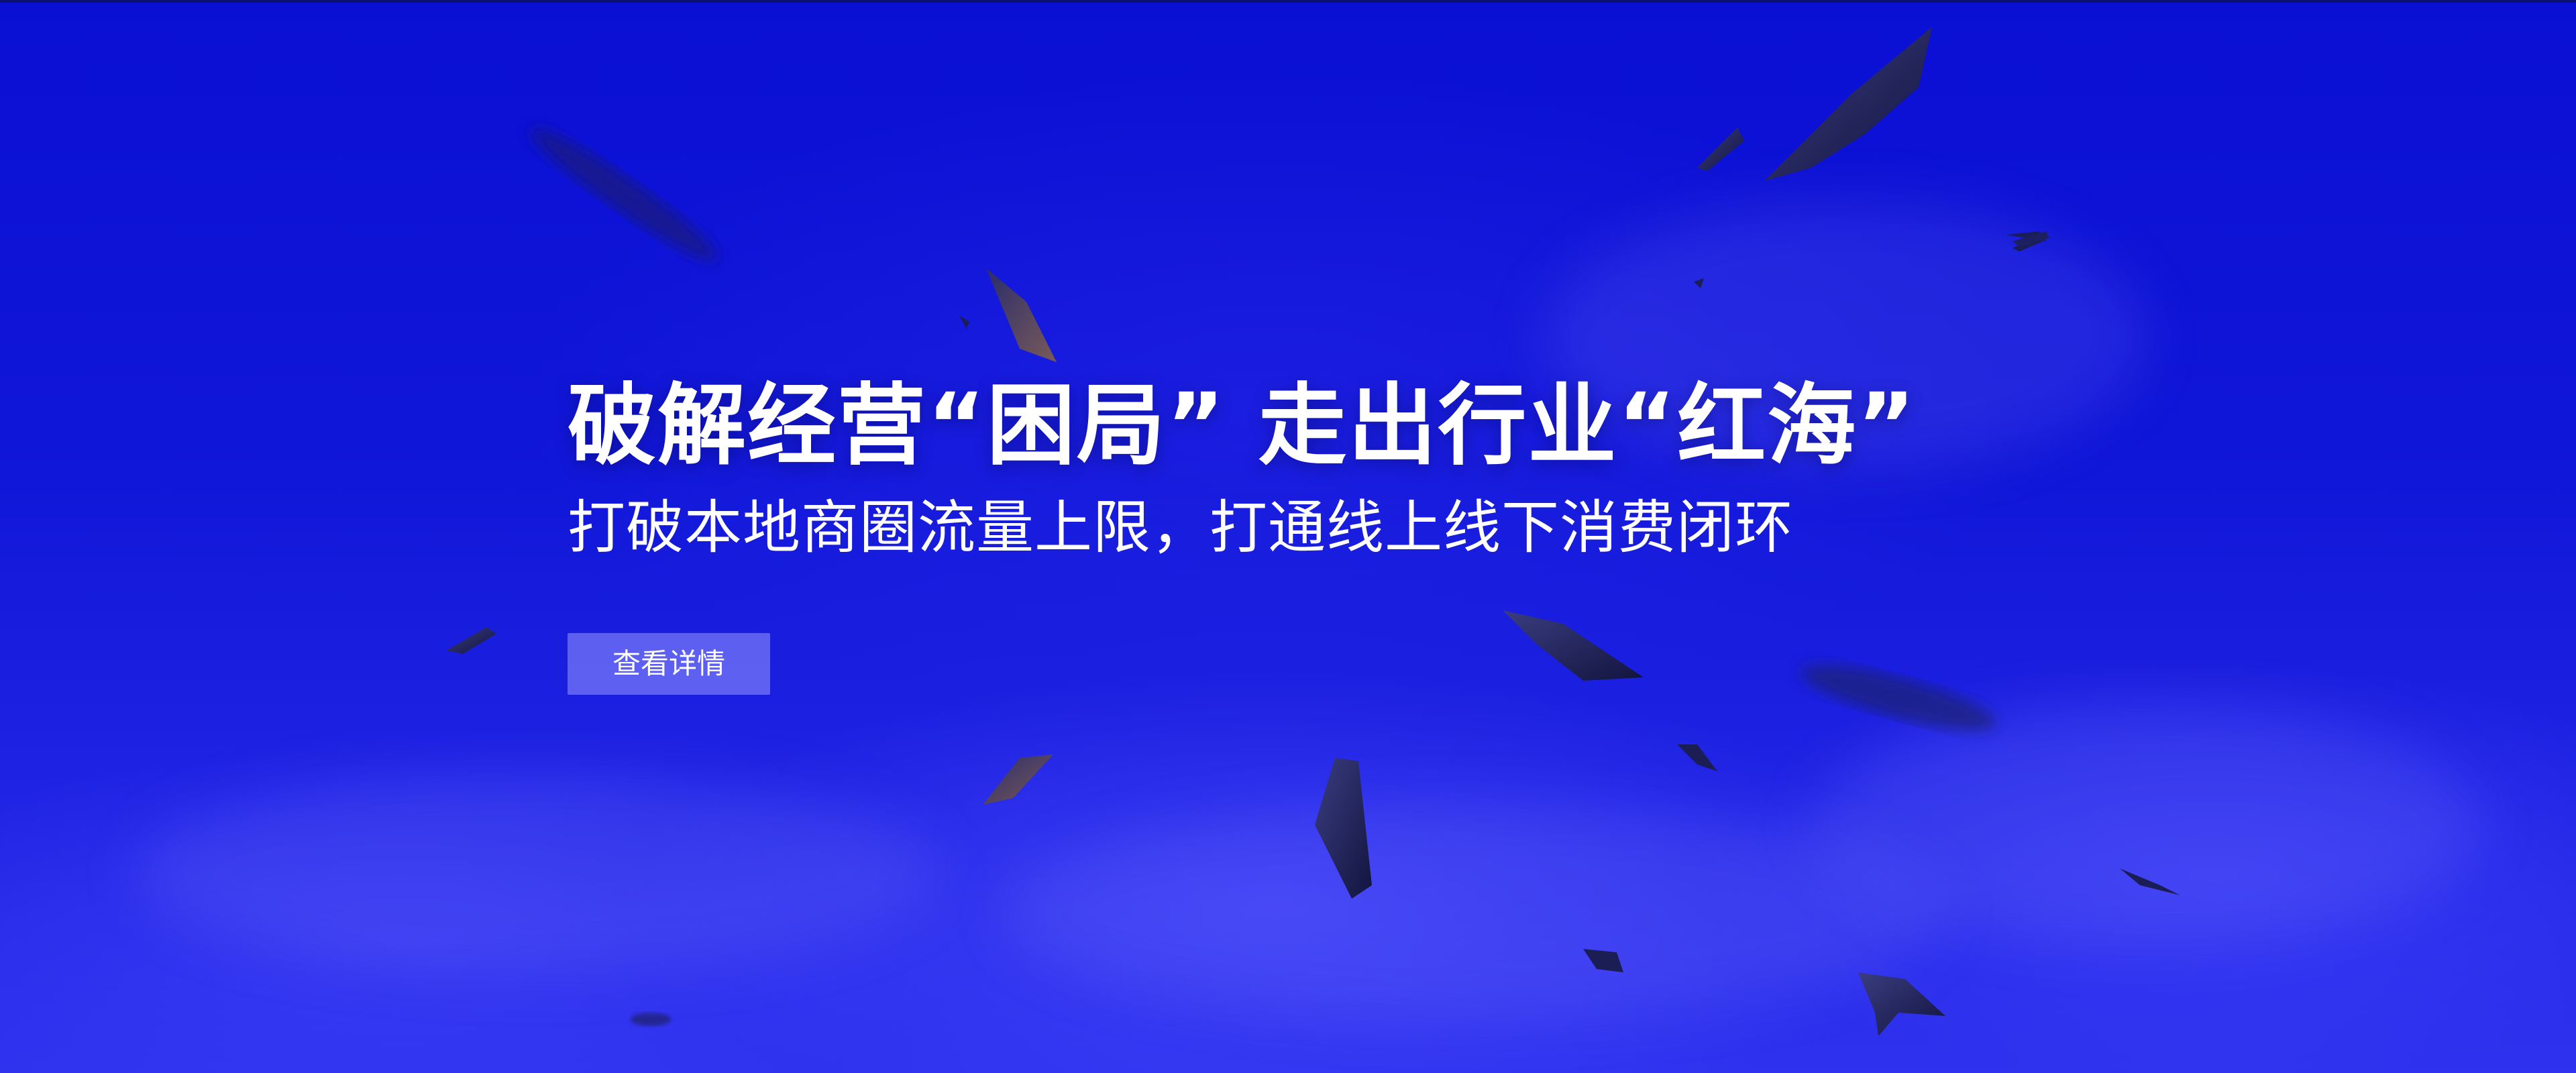 This screenshot has height=1073, width=2576. Describe the element at coordinates (669, 664) in the screenshot. I see `view-details-button: 查看详情` at that location.